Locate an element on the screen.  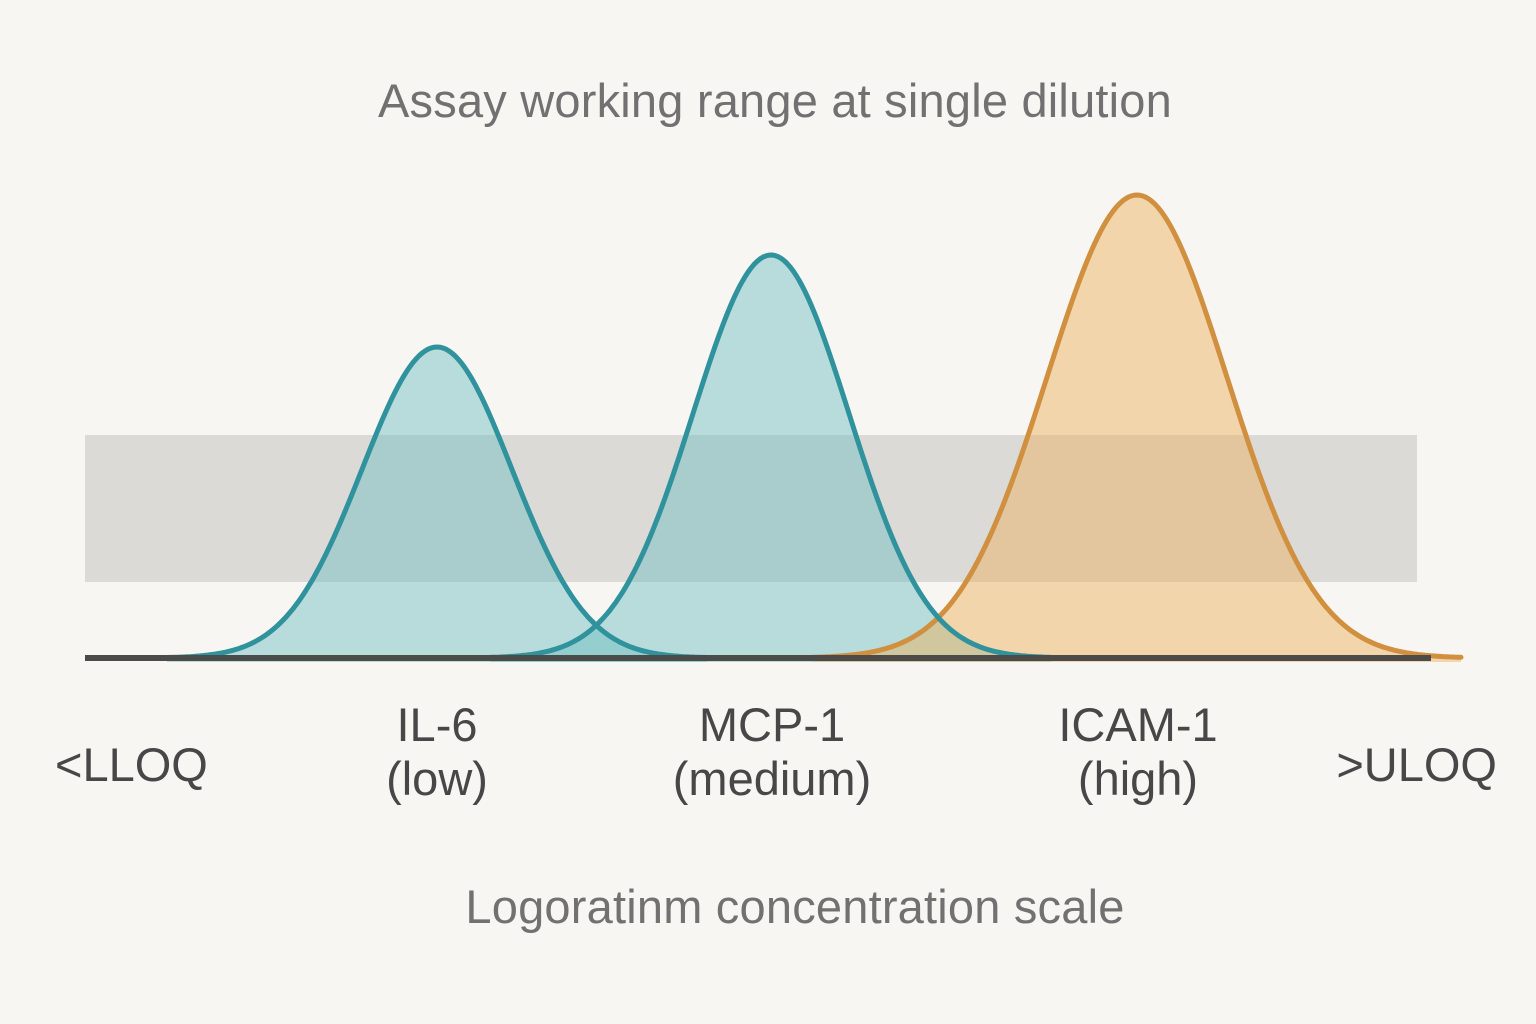
chart-title: Assay working range at single dilution is located at coordinates (775, 100).